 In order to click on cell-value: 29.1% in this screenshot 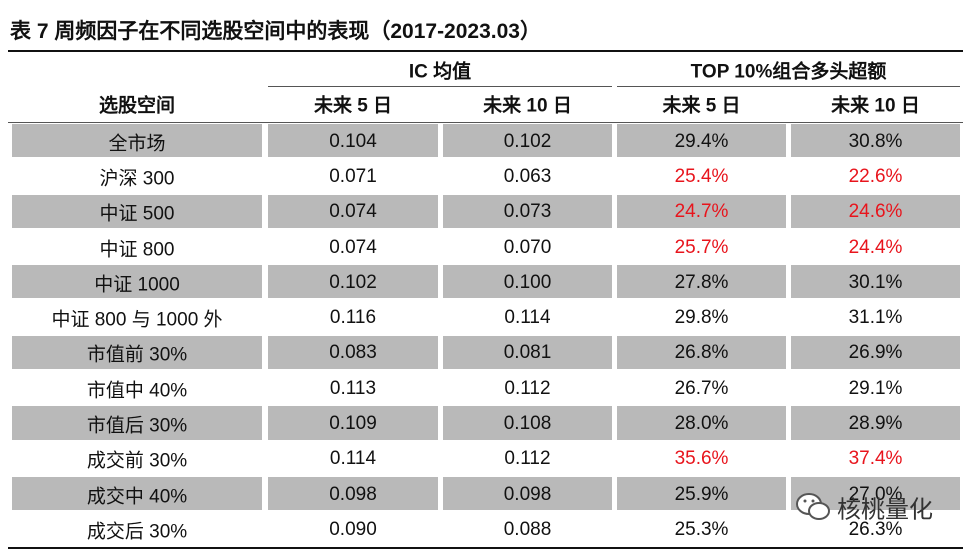, I will do `click(875, 388)`.